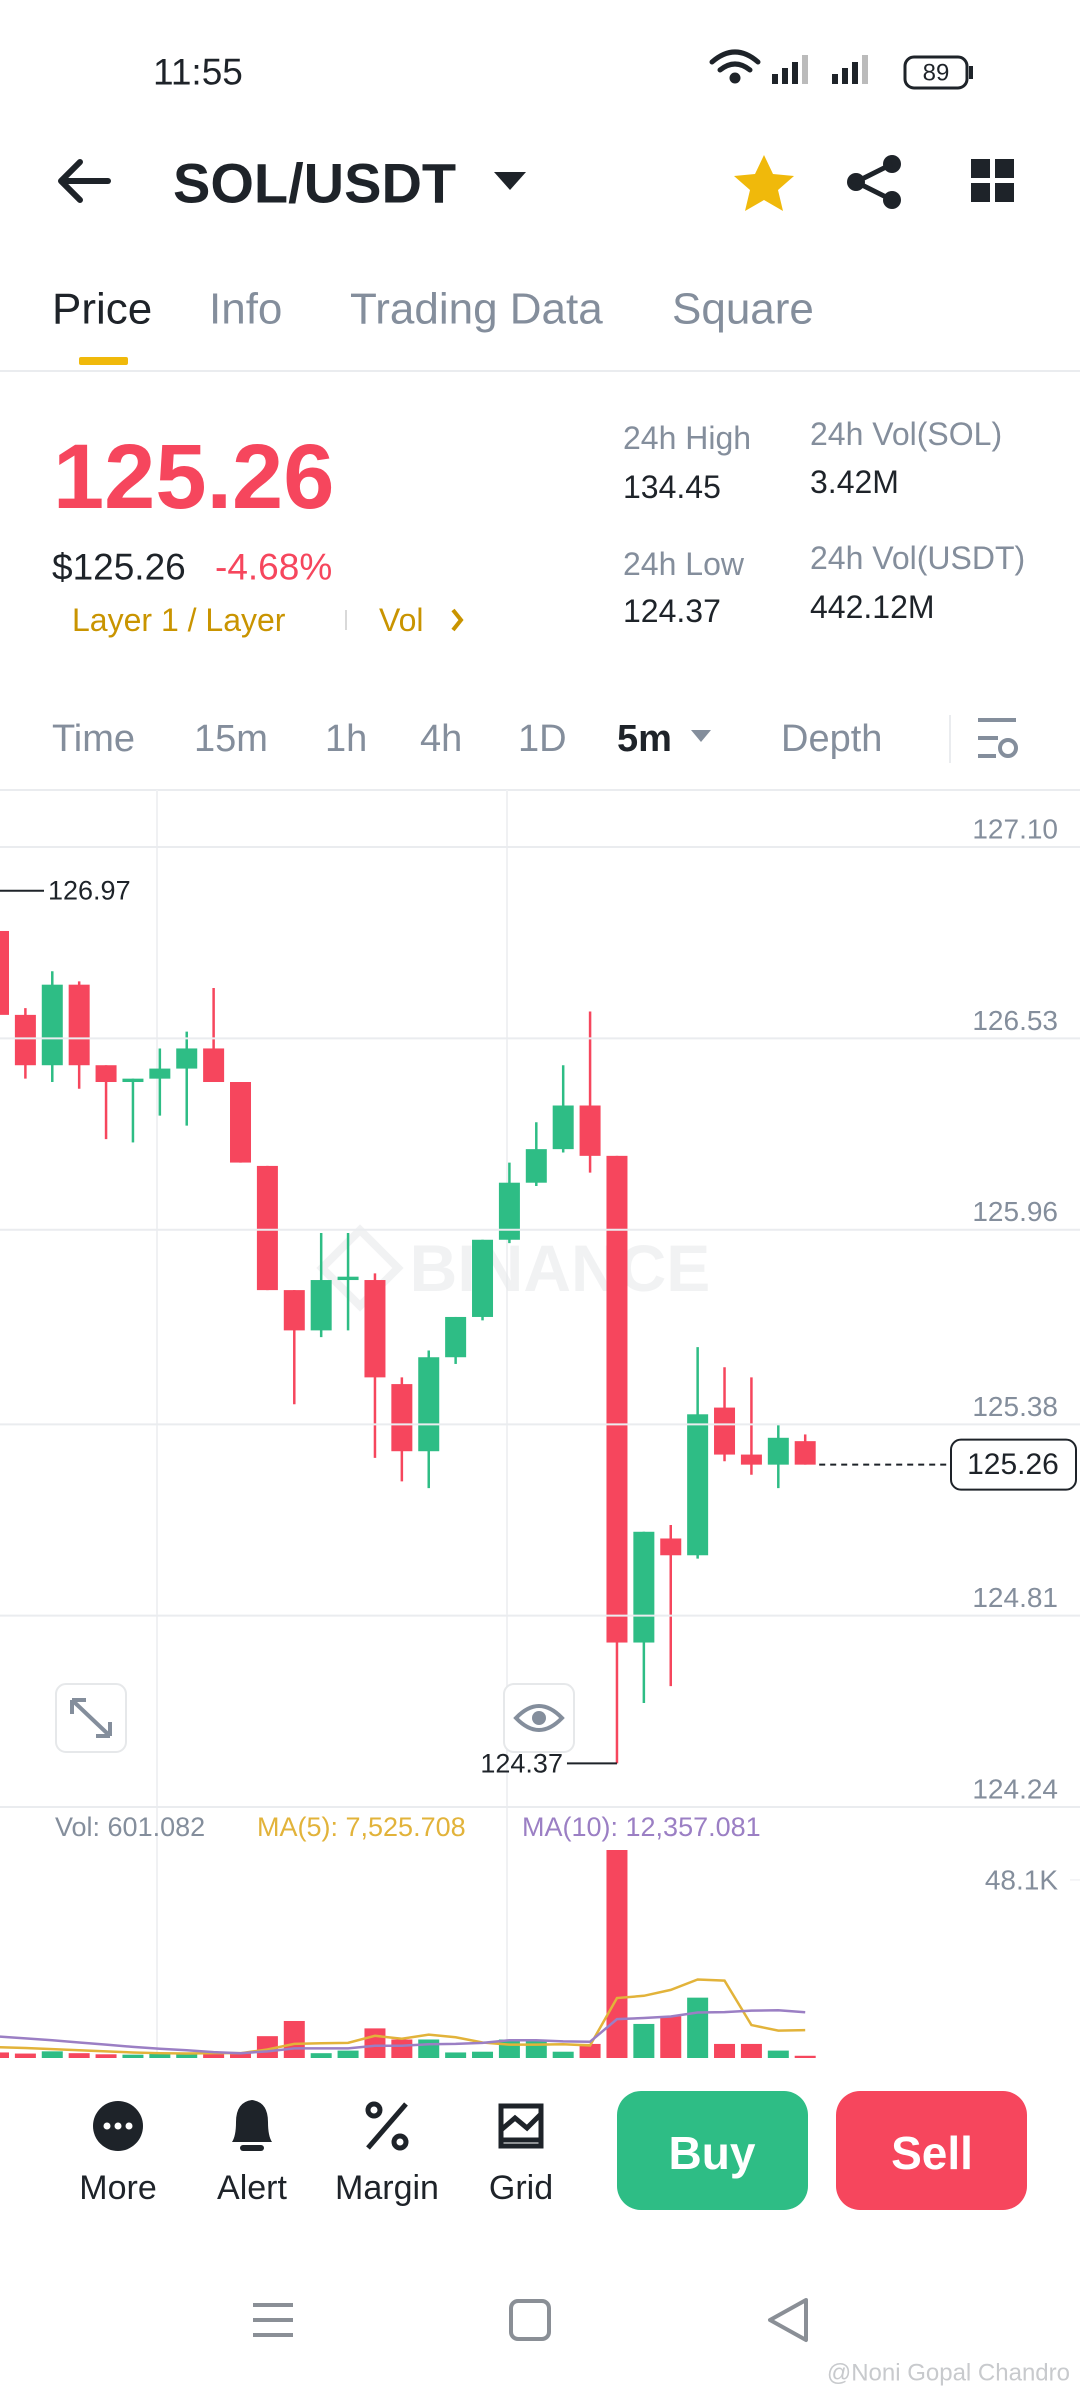  Describe the element at coordinates (346, 739) in the screenshot. I see `interval: 1h` at that location.